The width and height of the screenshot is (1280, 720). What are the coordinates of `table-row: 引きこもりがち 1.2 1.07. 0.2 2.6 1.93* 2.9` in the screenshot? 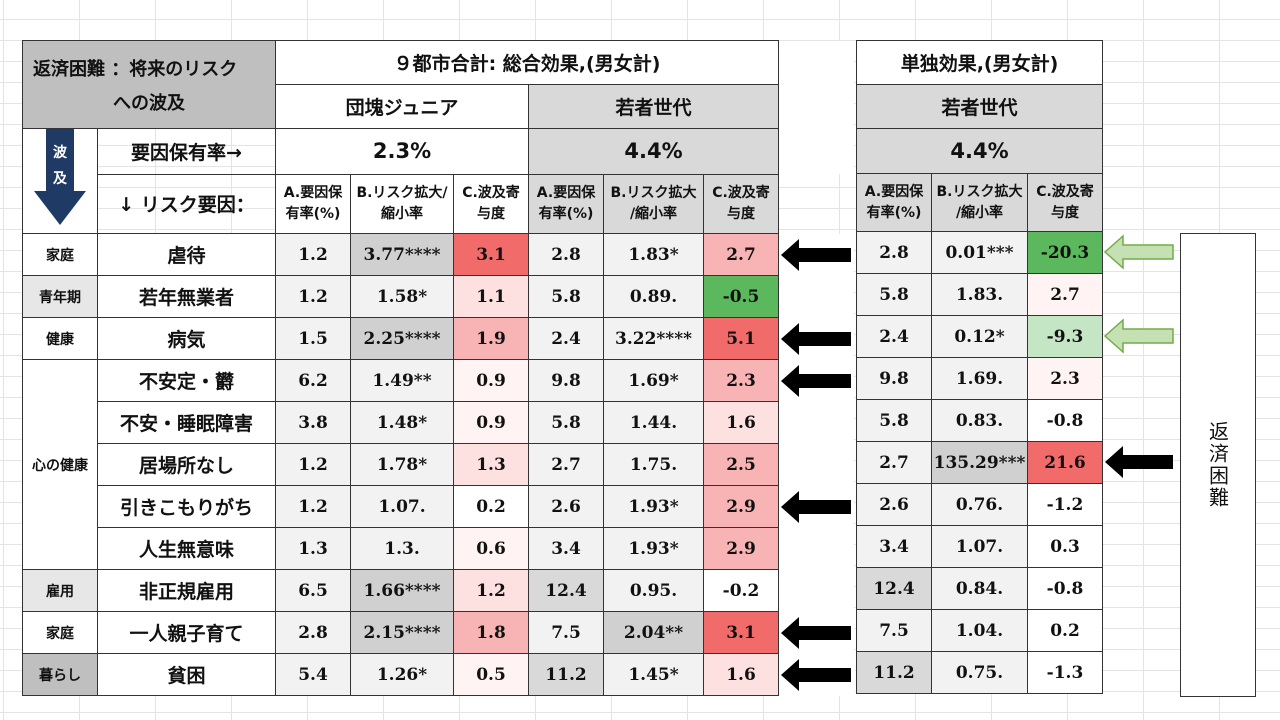 It's located at (439, 506).